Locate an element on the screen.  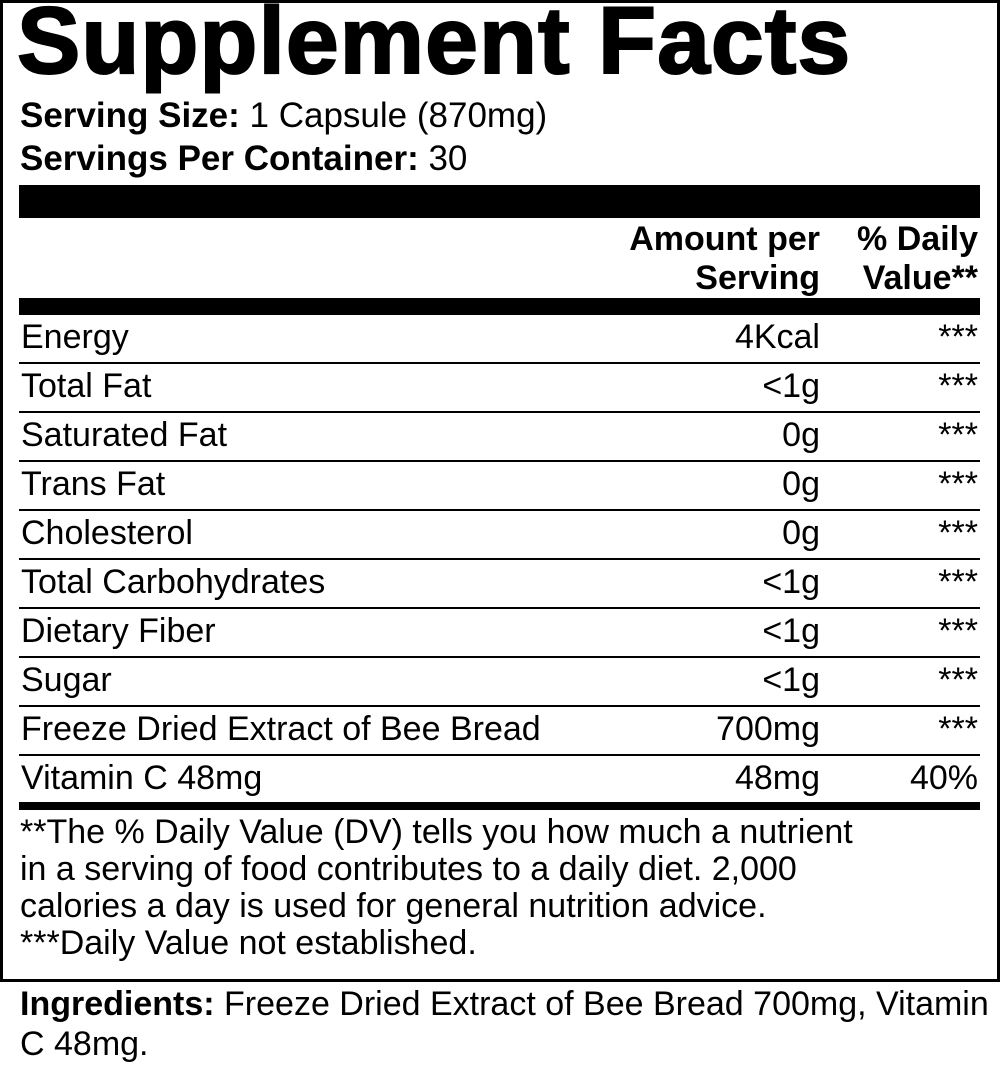
table-row: Energy 4Kcal *** is located at coordinates (499, 339).